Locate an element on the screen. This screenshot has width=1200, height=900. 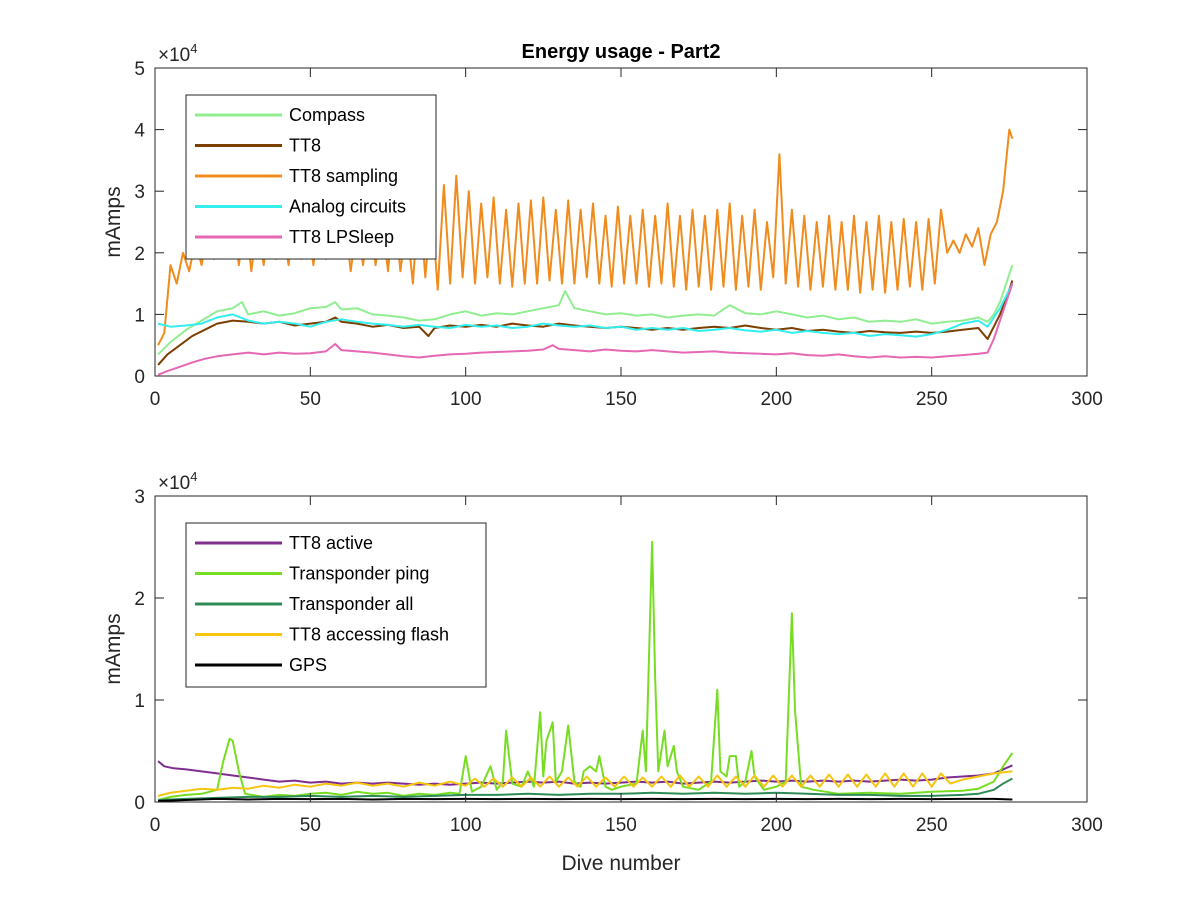
series-line-analog-circuits is located at coordinates (585, 310).